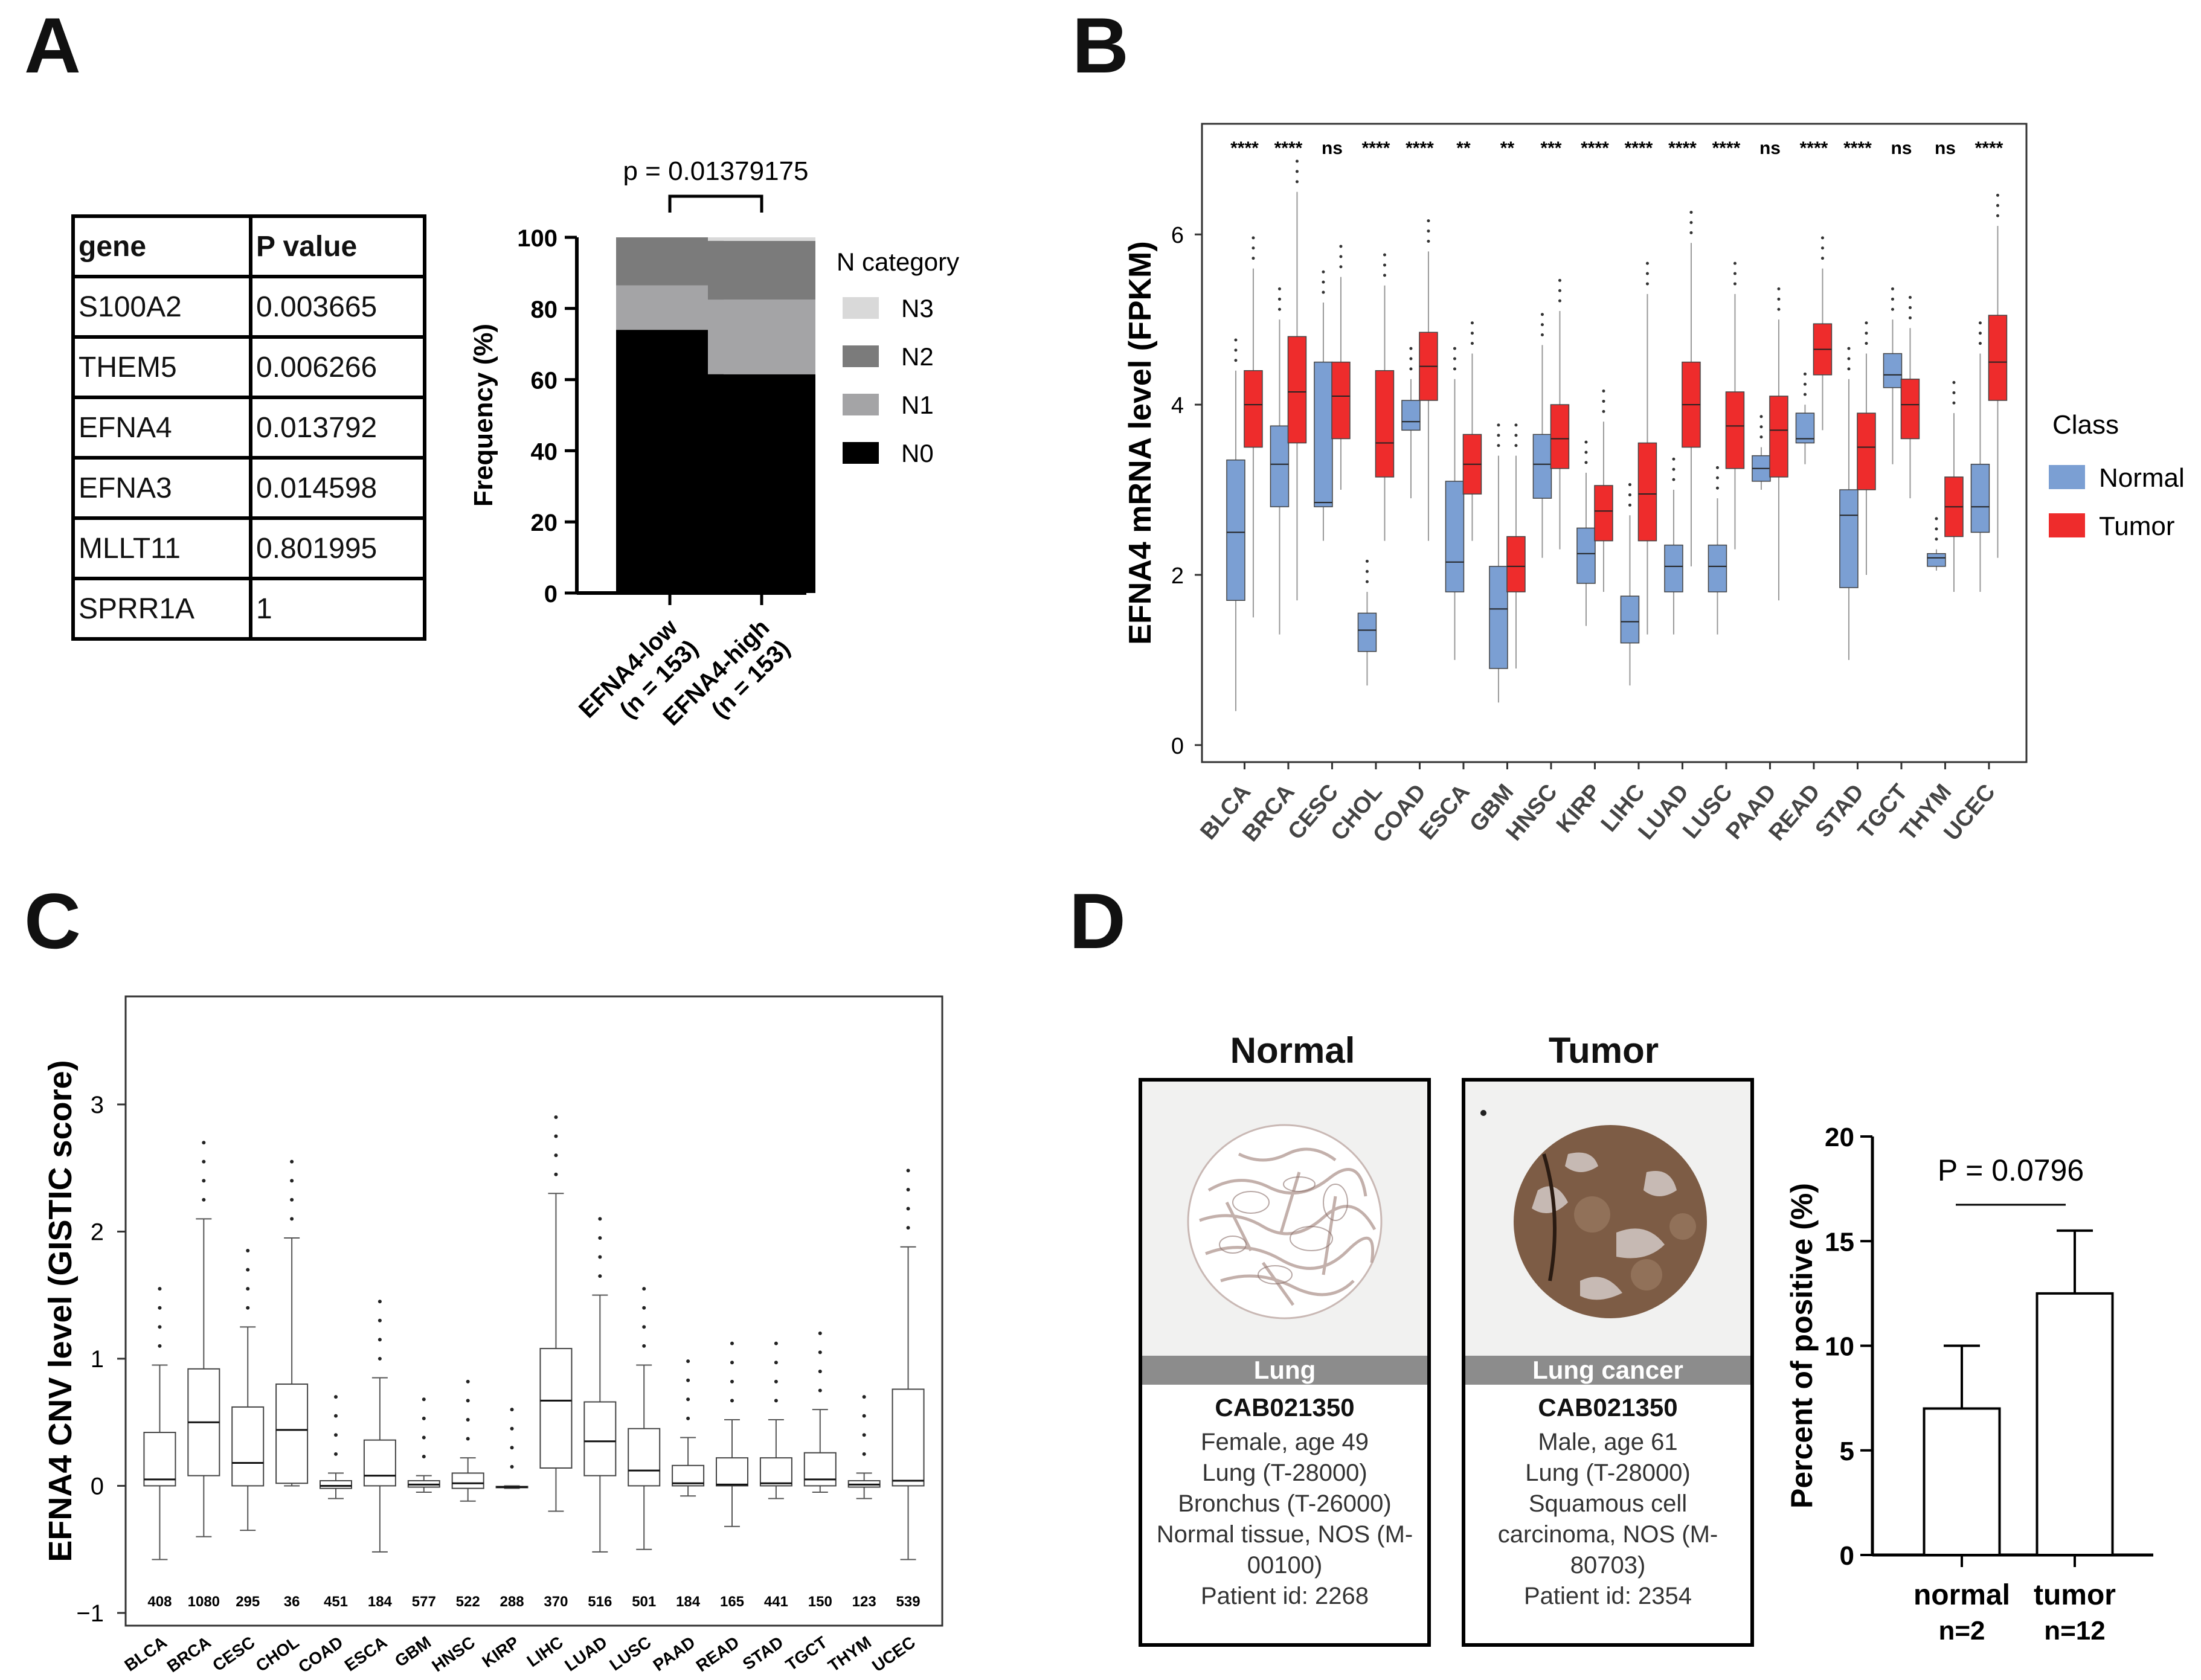 This screenshot has height=1680, width=2201. Describe the element at coordinates (2067, 525) in the screenshot. I see `b-legend-swatch` at that location.